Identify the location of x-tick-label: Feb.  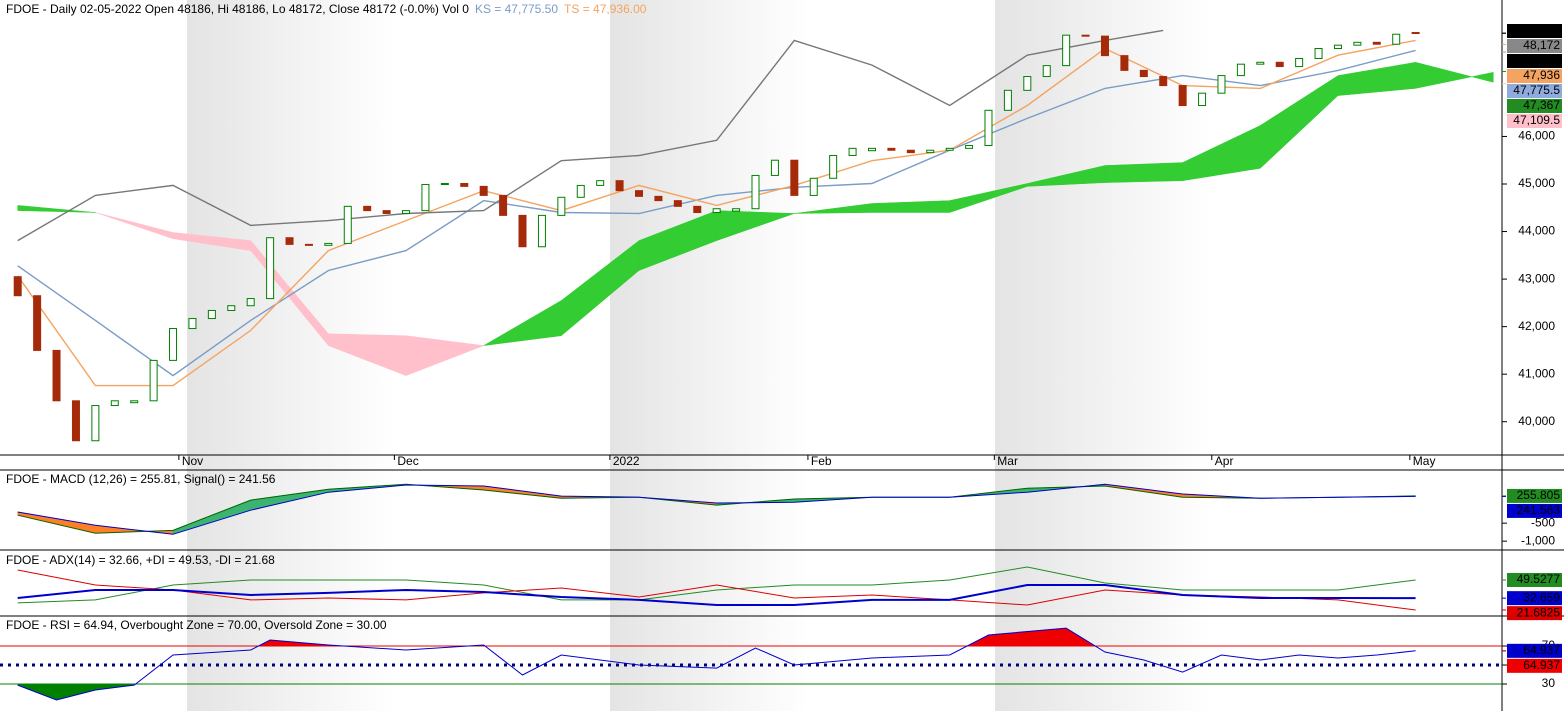
(821, 461).